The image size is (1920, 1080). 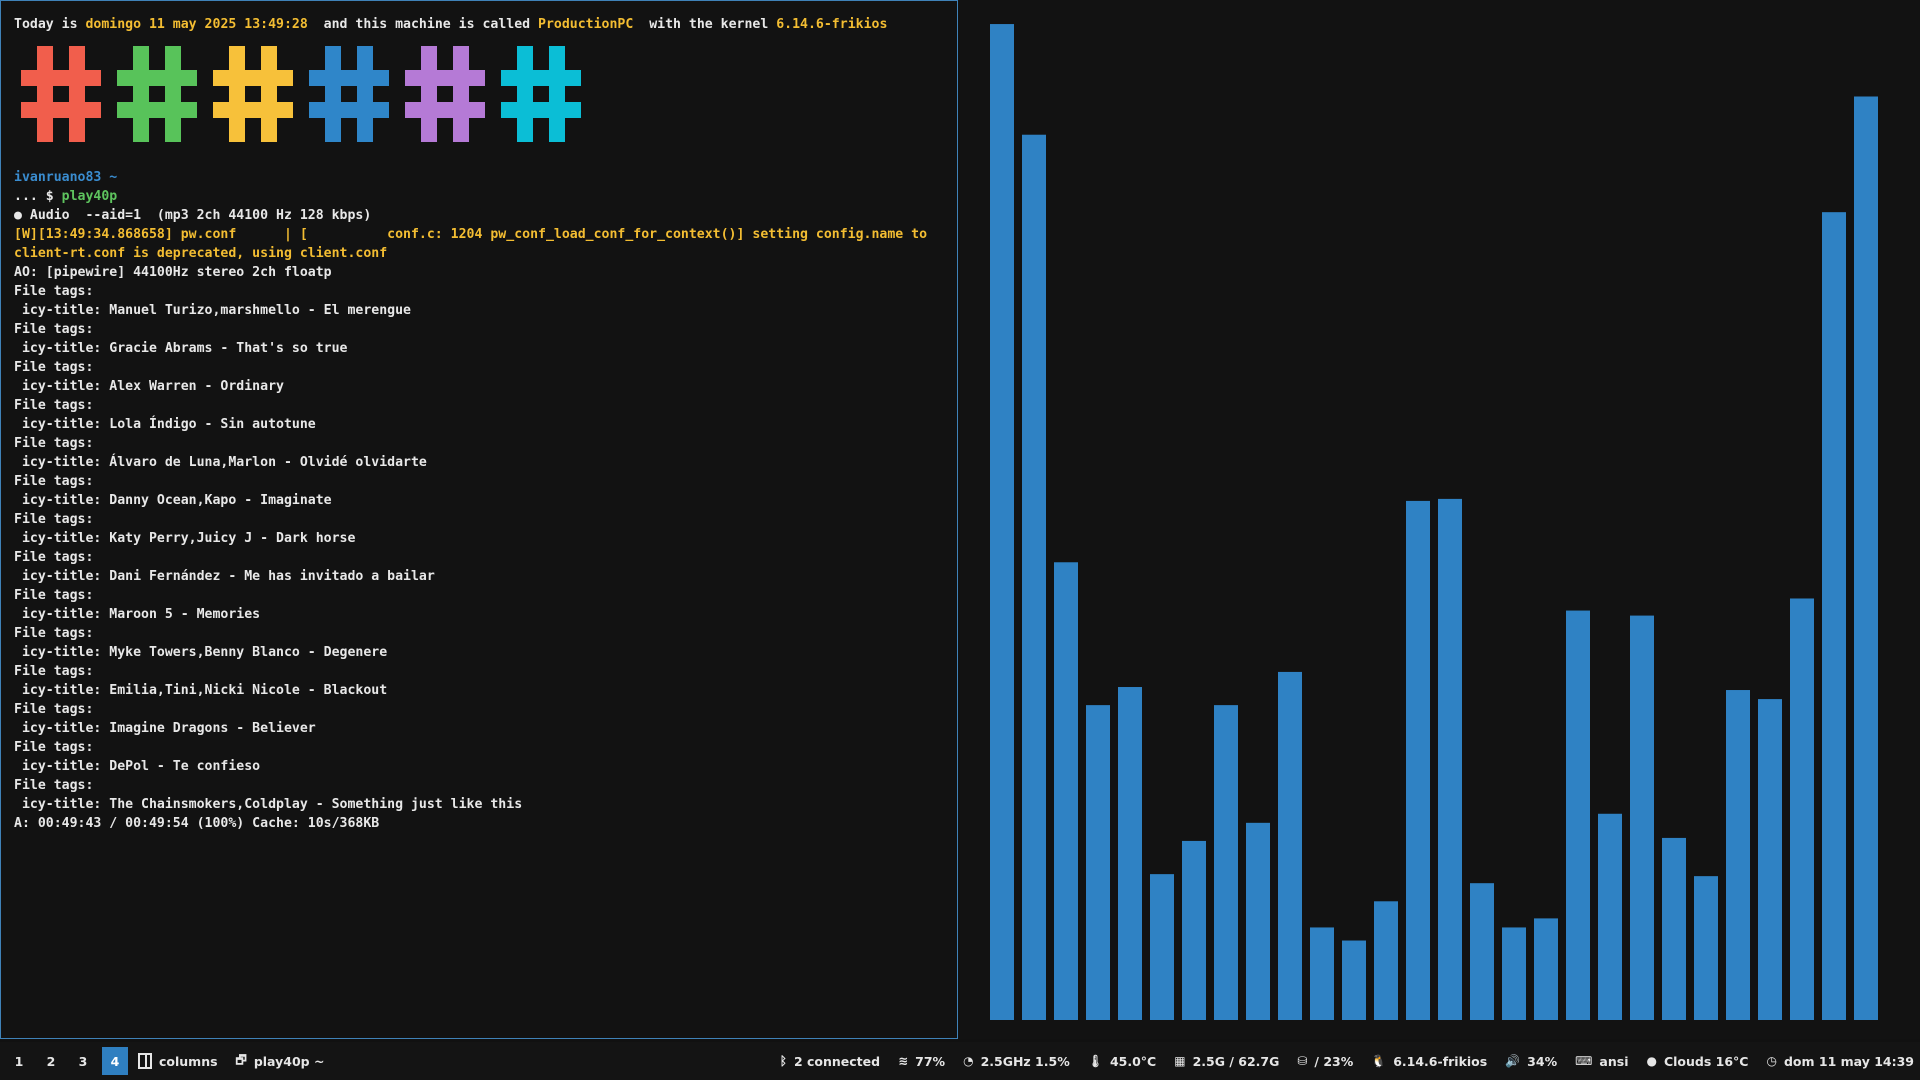 I want to click on temperature-status: 🌡 45.0°C, so click(x=1122, y=1061).